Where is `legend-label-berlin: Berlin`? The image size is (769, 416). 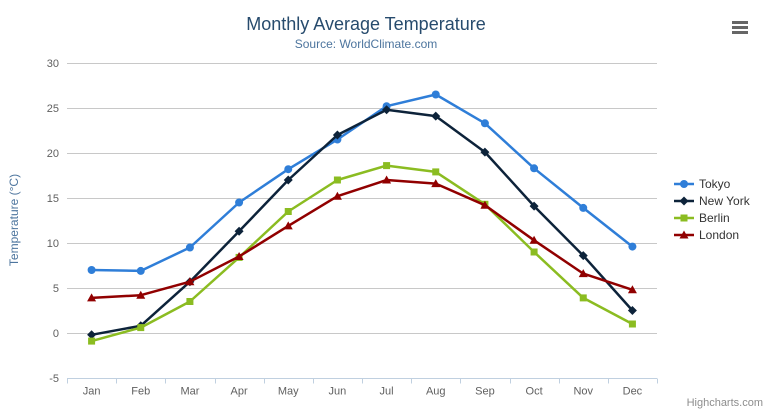
legend-label-berlin: Berlin is located at coordinates (714, 217).